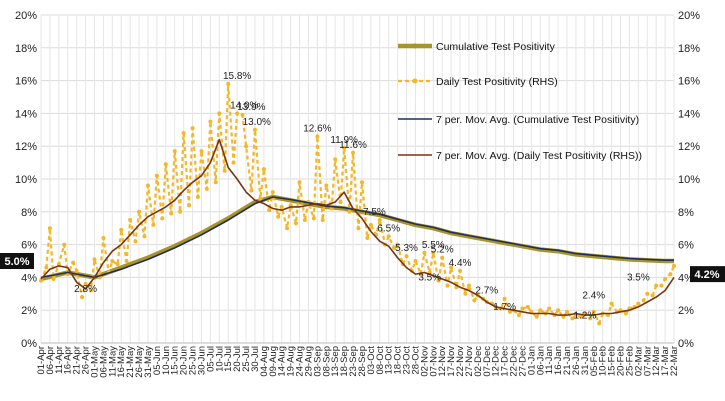 Image resolution: width=725 pixels, height=401 pixels. What do you see at coordinates (451, 361) in the screenshot?
I see `x-tick-label: 17-Nov` at bounding box center [451, 361].